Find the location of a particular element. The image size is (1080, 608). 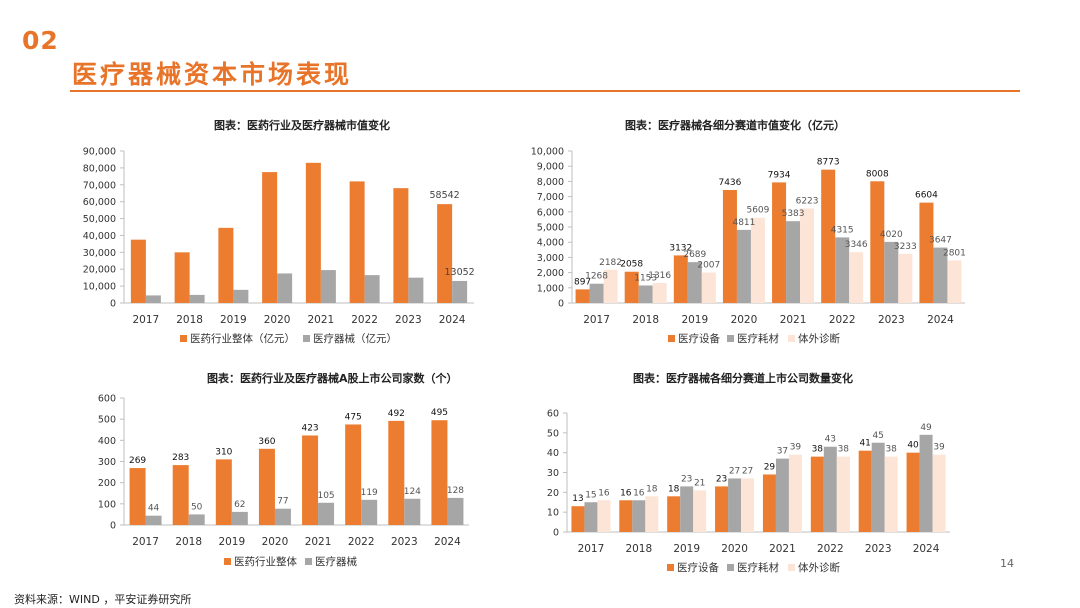

chart2-data-label: 1153 is located at coordinates (645, 278).